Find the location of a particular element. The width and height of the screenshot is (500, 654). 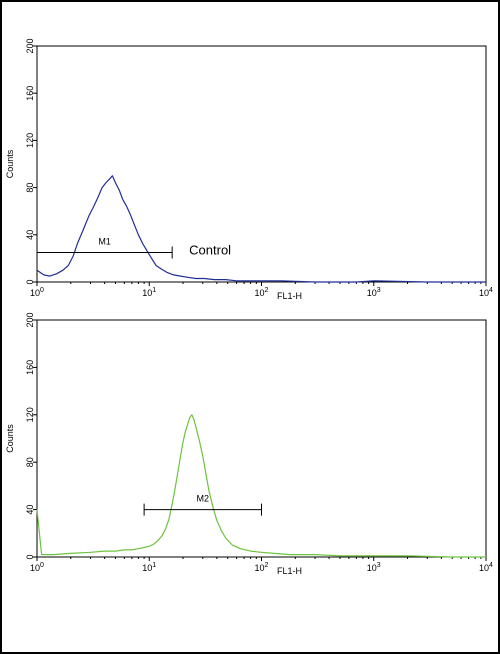

sample-annotation: Control is located at coordinates (210, 250).